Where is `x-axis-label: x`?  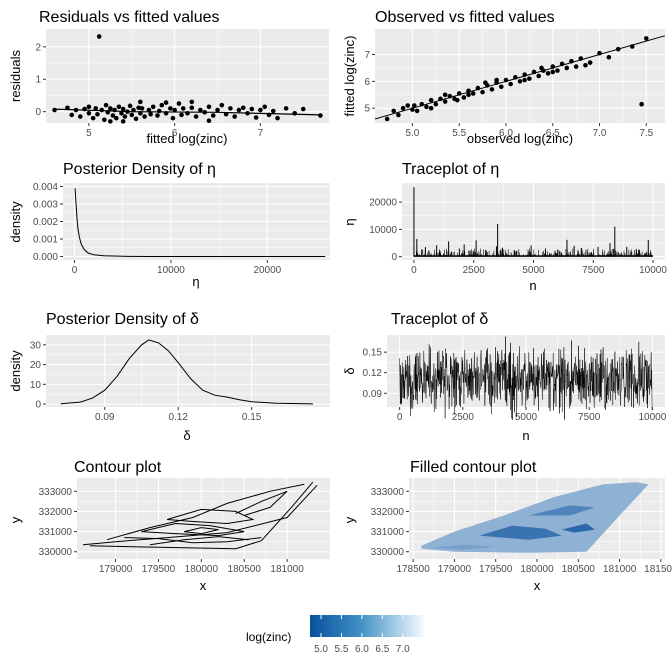
x-axis-label: x is located at coordinates (203, 585).